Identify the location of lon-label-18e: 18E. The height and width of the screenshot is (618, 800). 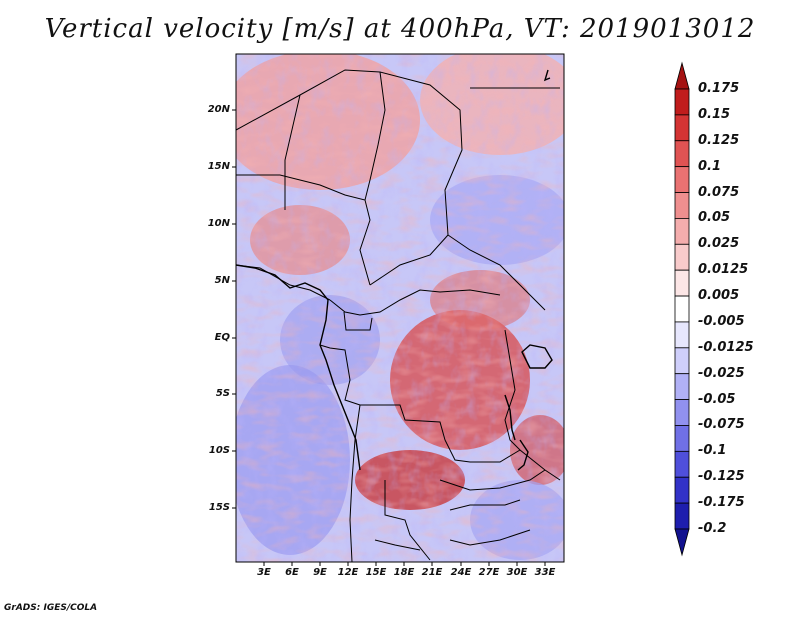
(404, 572).